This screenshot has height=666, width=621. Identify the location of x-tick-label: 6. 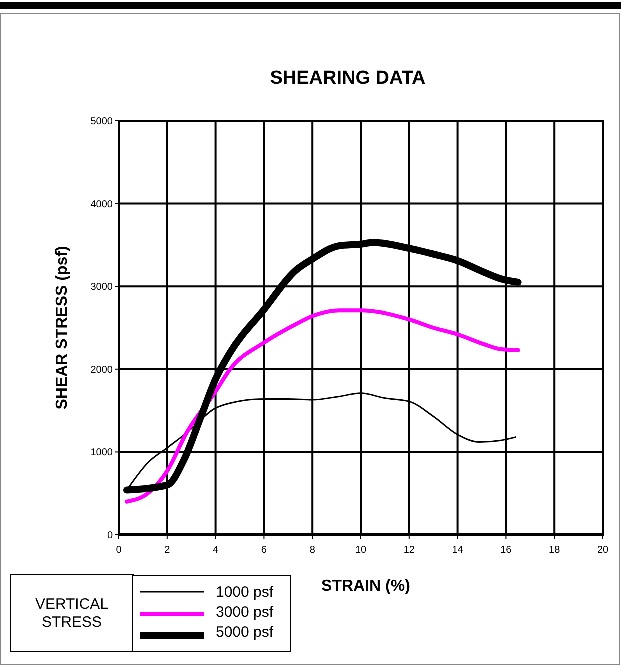
(264, 550).